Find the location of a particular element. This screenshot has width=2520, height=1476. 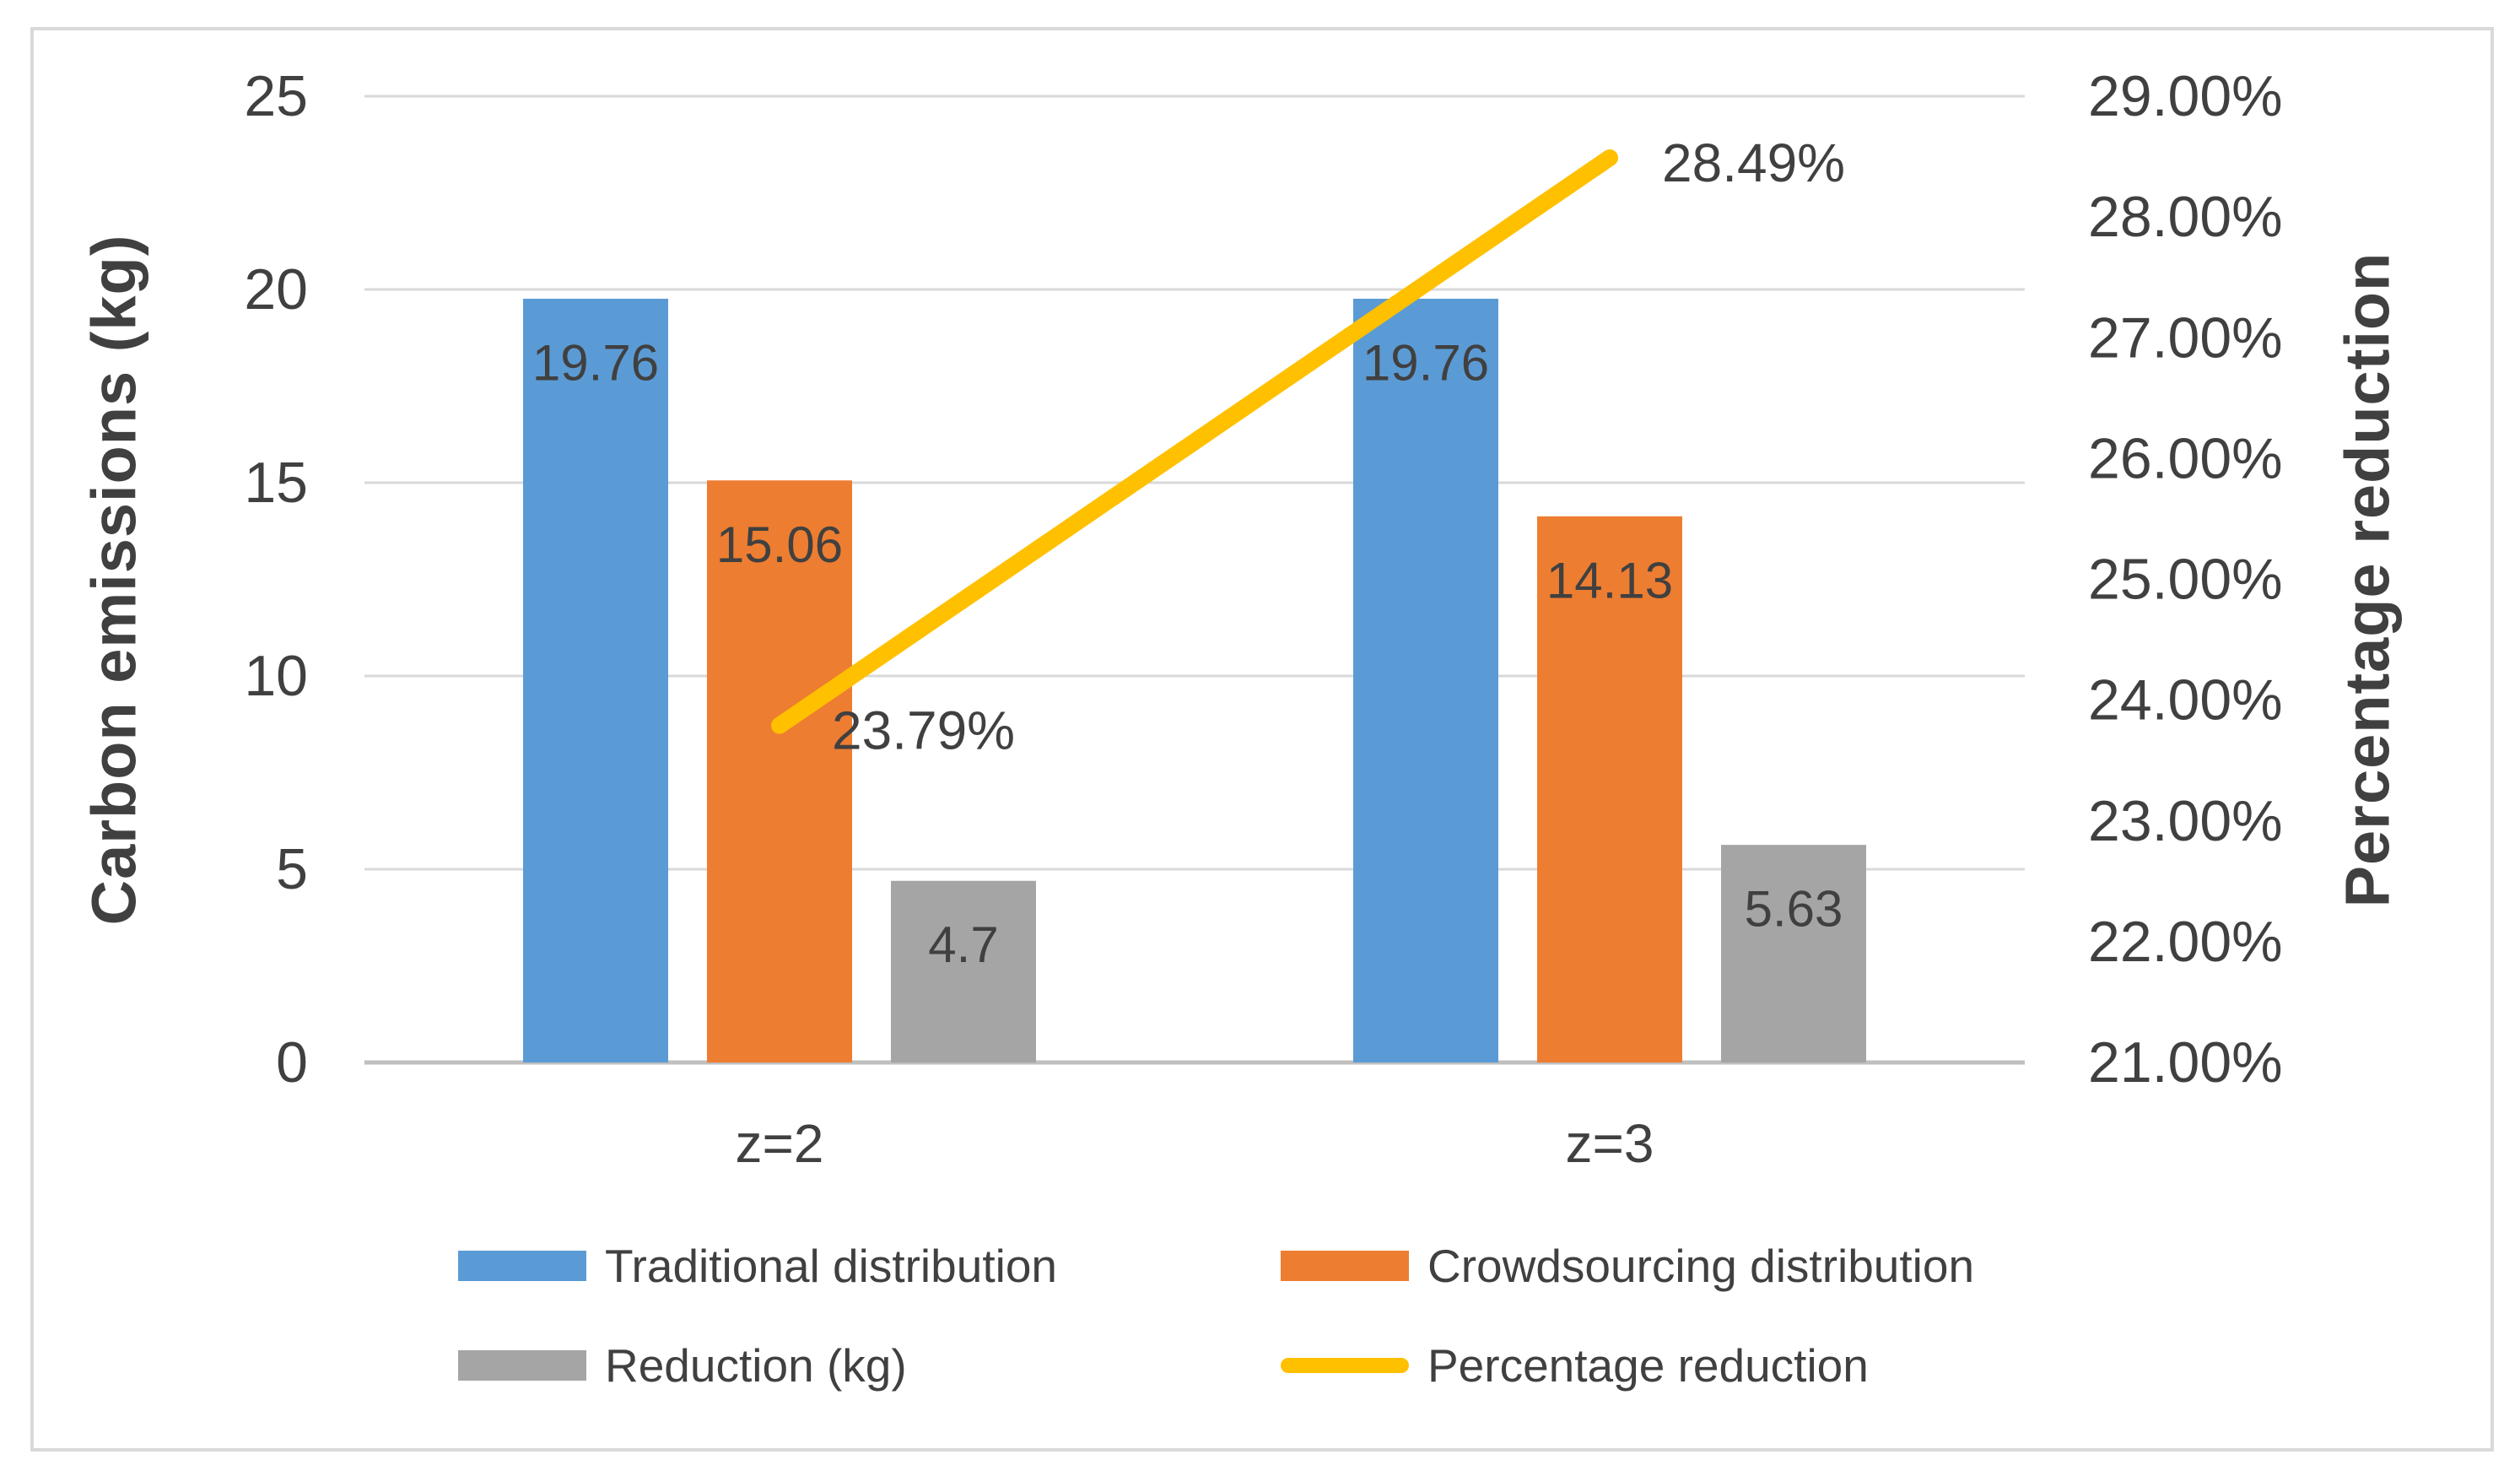

left-axis-tick-label: 10 is located at coordinates (276, 676).